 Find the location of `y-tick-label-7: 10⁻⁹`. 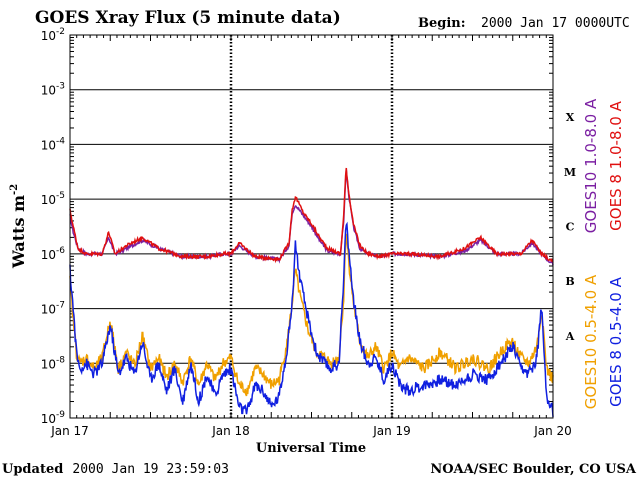

y-tick-label-7: 10⁻⁹ is located at coordinates (53, 418).